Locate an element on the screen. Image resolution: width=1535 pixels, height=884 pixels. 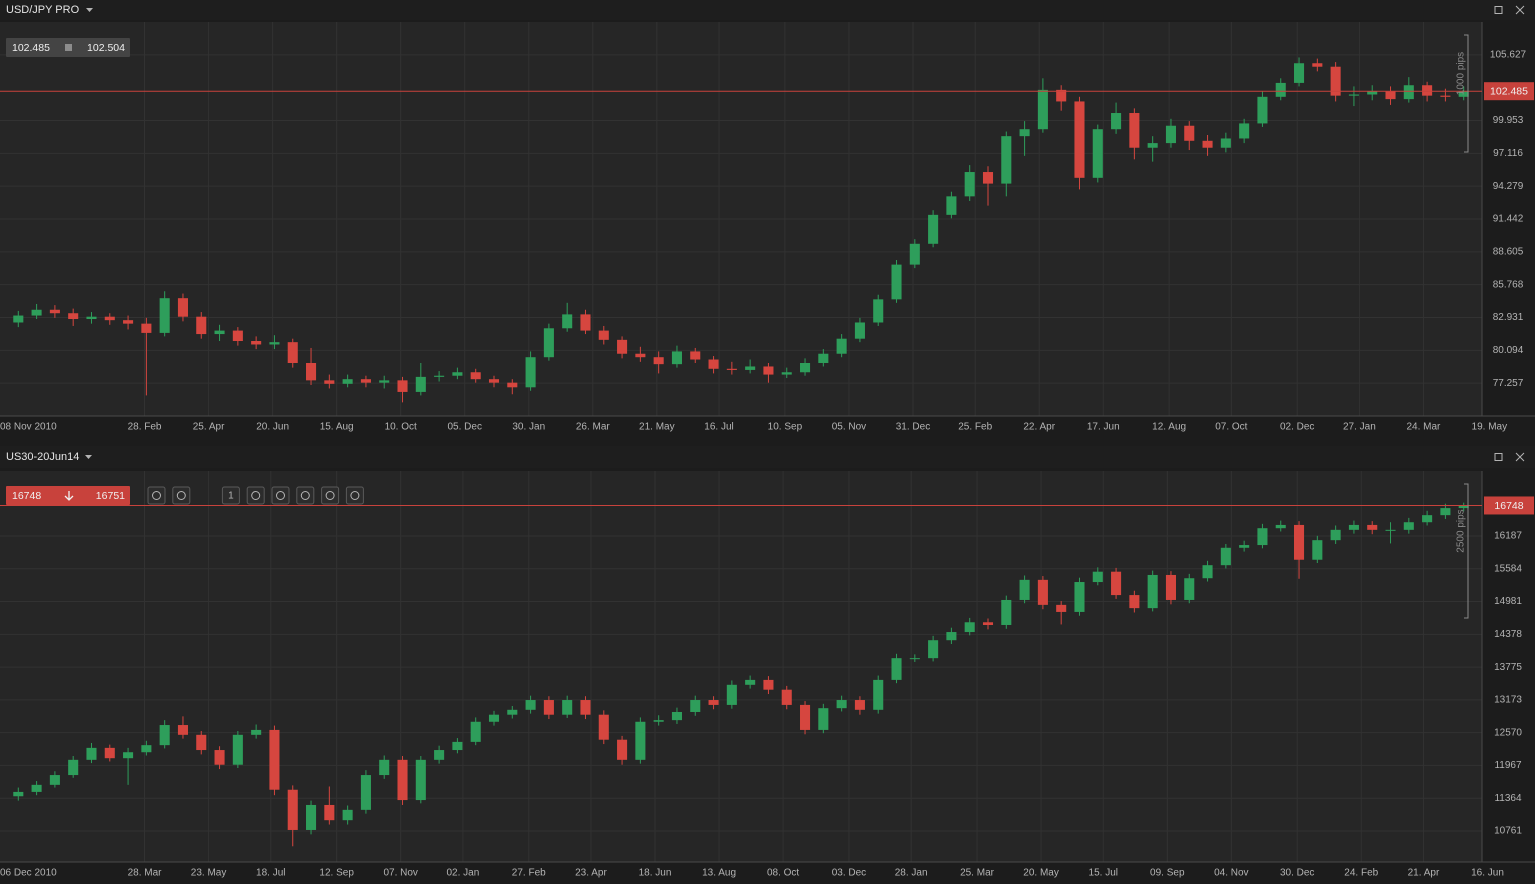
price-tag is located at coordinates (1509, 505).